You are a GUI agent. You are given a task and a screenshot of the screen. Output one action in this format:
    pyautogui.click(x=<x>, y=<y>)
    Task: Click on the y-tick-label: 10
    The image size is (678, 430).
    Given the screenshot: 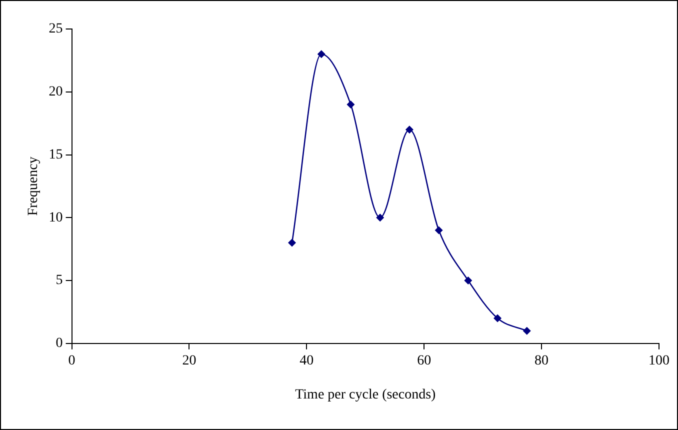 What is the action you would take?
    pyautogui.click(x=55, y=218)
    